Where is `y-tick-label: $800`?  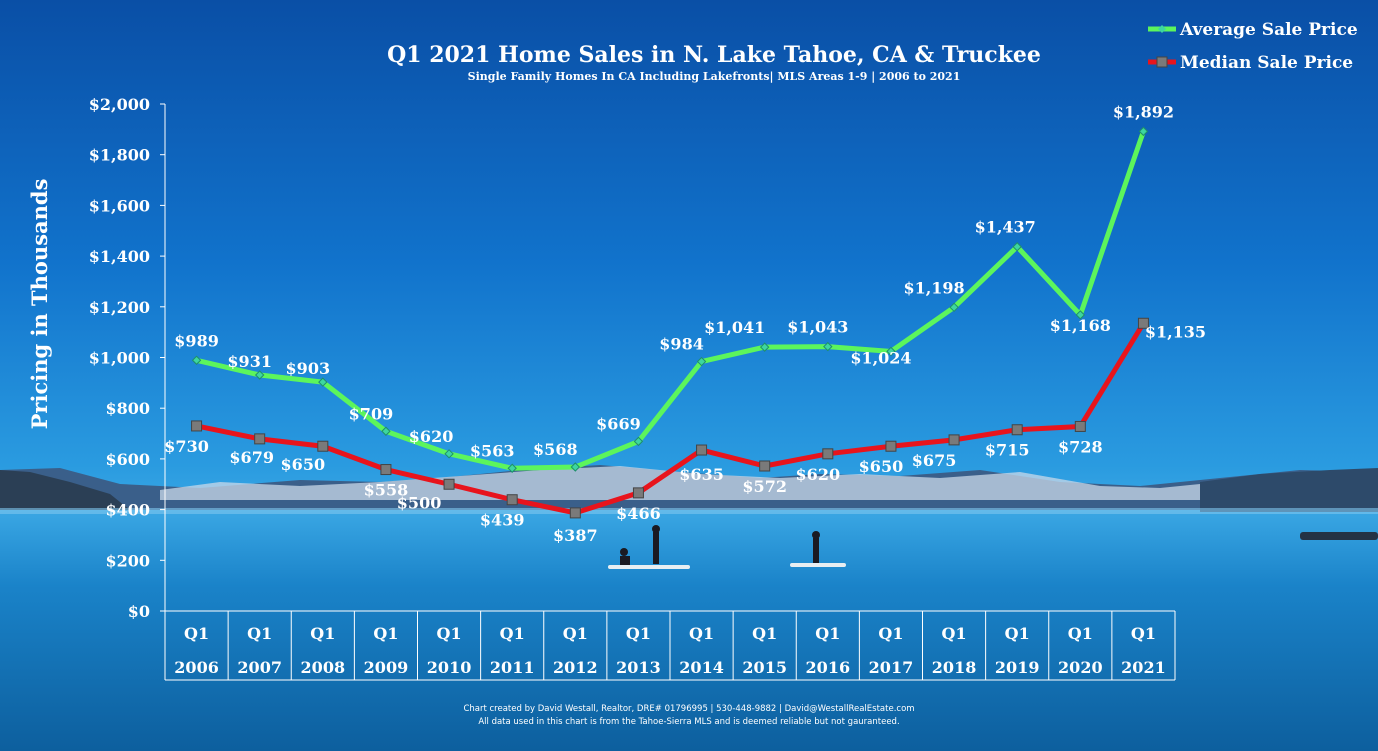 y-tick-label: $800 is located at coordinates (127, 408).